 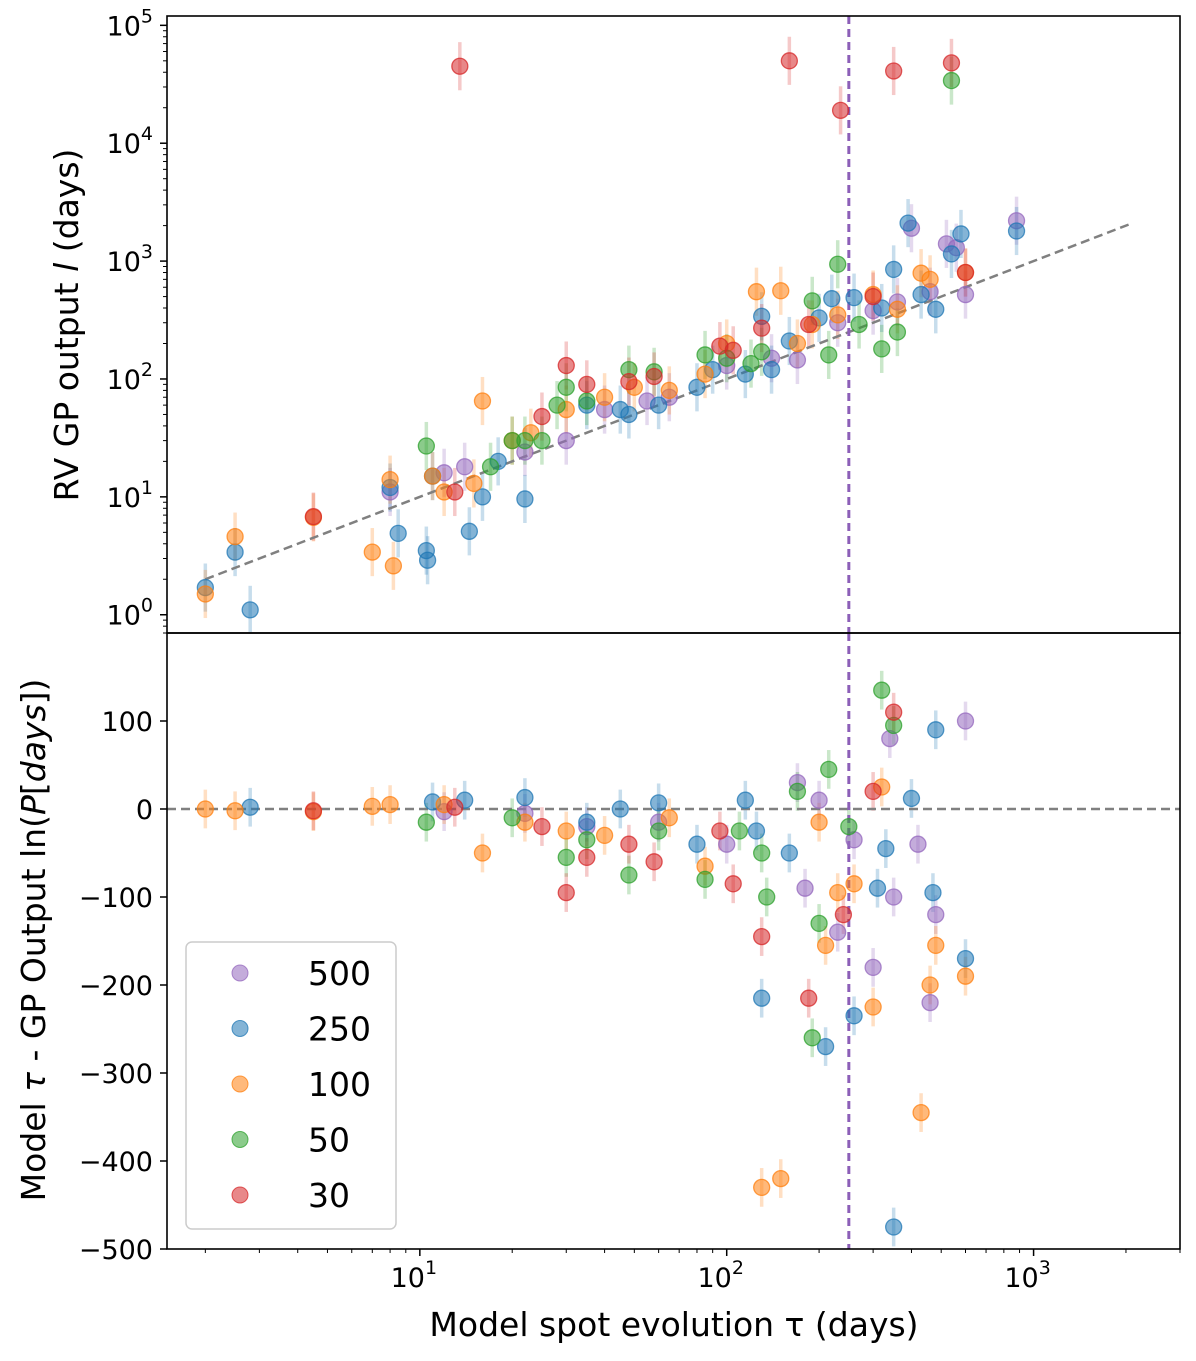 I want to click on y-tick-label: 10³, so click(x=130, y=259).